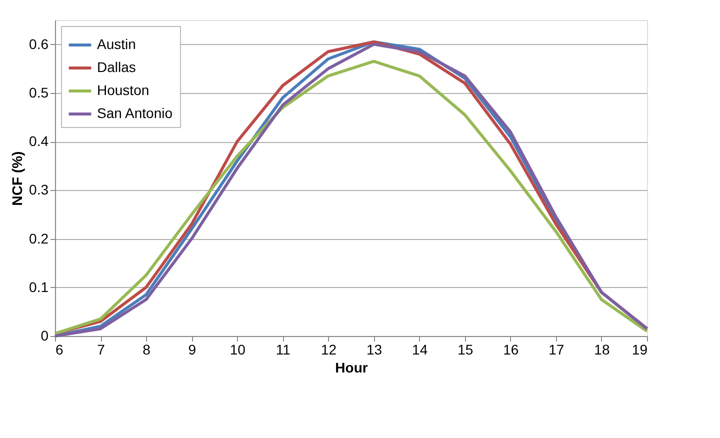  Describe the element at coordinates (146, 350) in the screenshot. I see `x-tick-label: 8` at that location.